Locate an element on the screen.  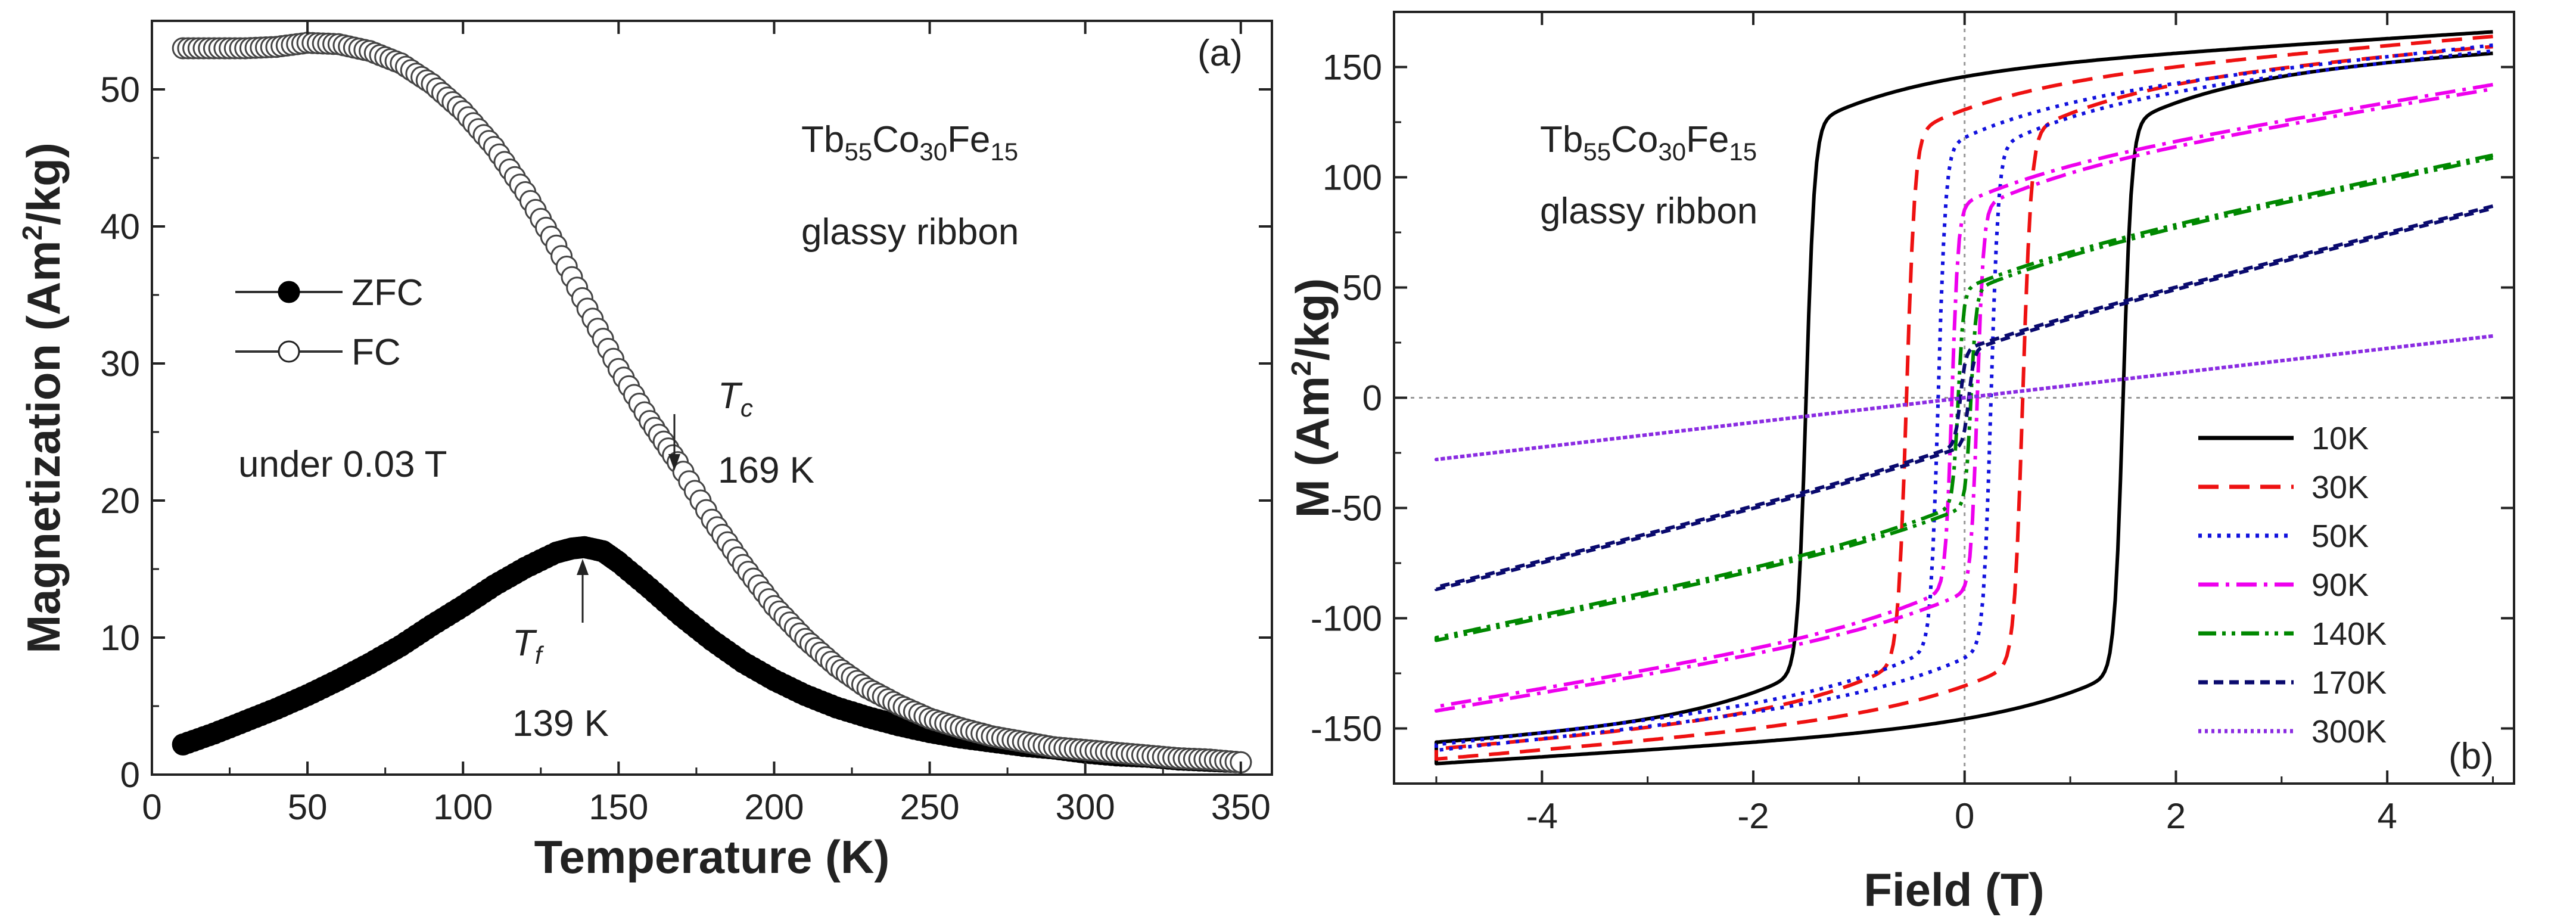
x-tick-label: -4 is located at coordinates (1542, 816).